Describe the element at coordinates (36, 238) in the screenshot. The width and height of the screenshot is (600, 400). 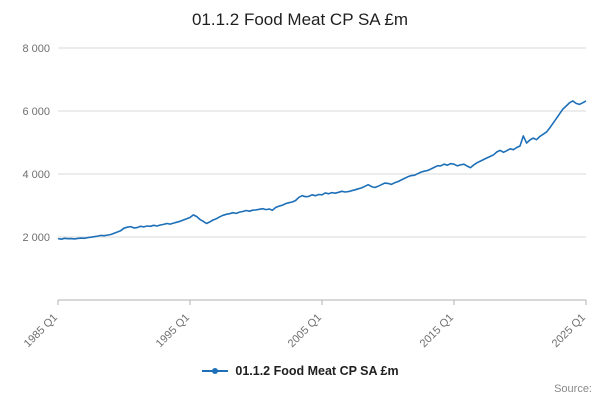
I see `y-axis-tick-label: 2 000` at that location.